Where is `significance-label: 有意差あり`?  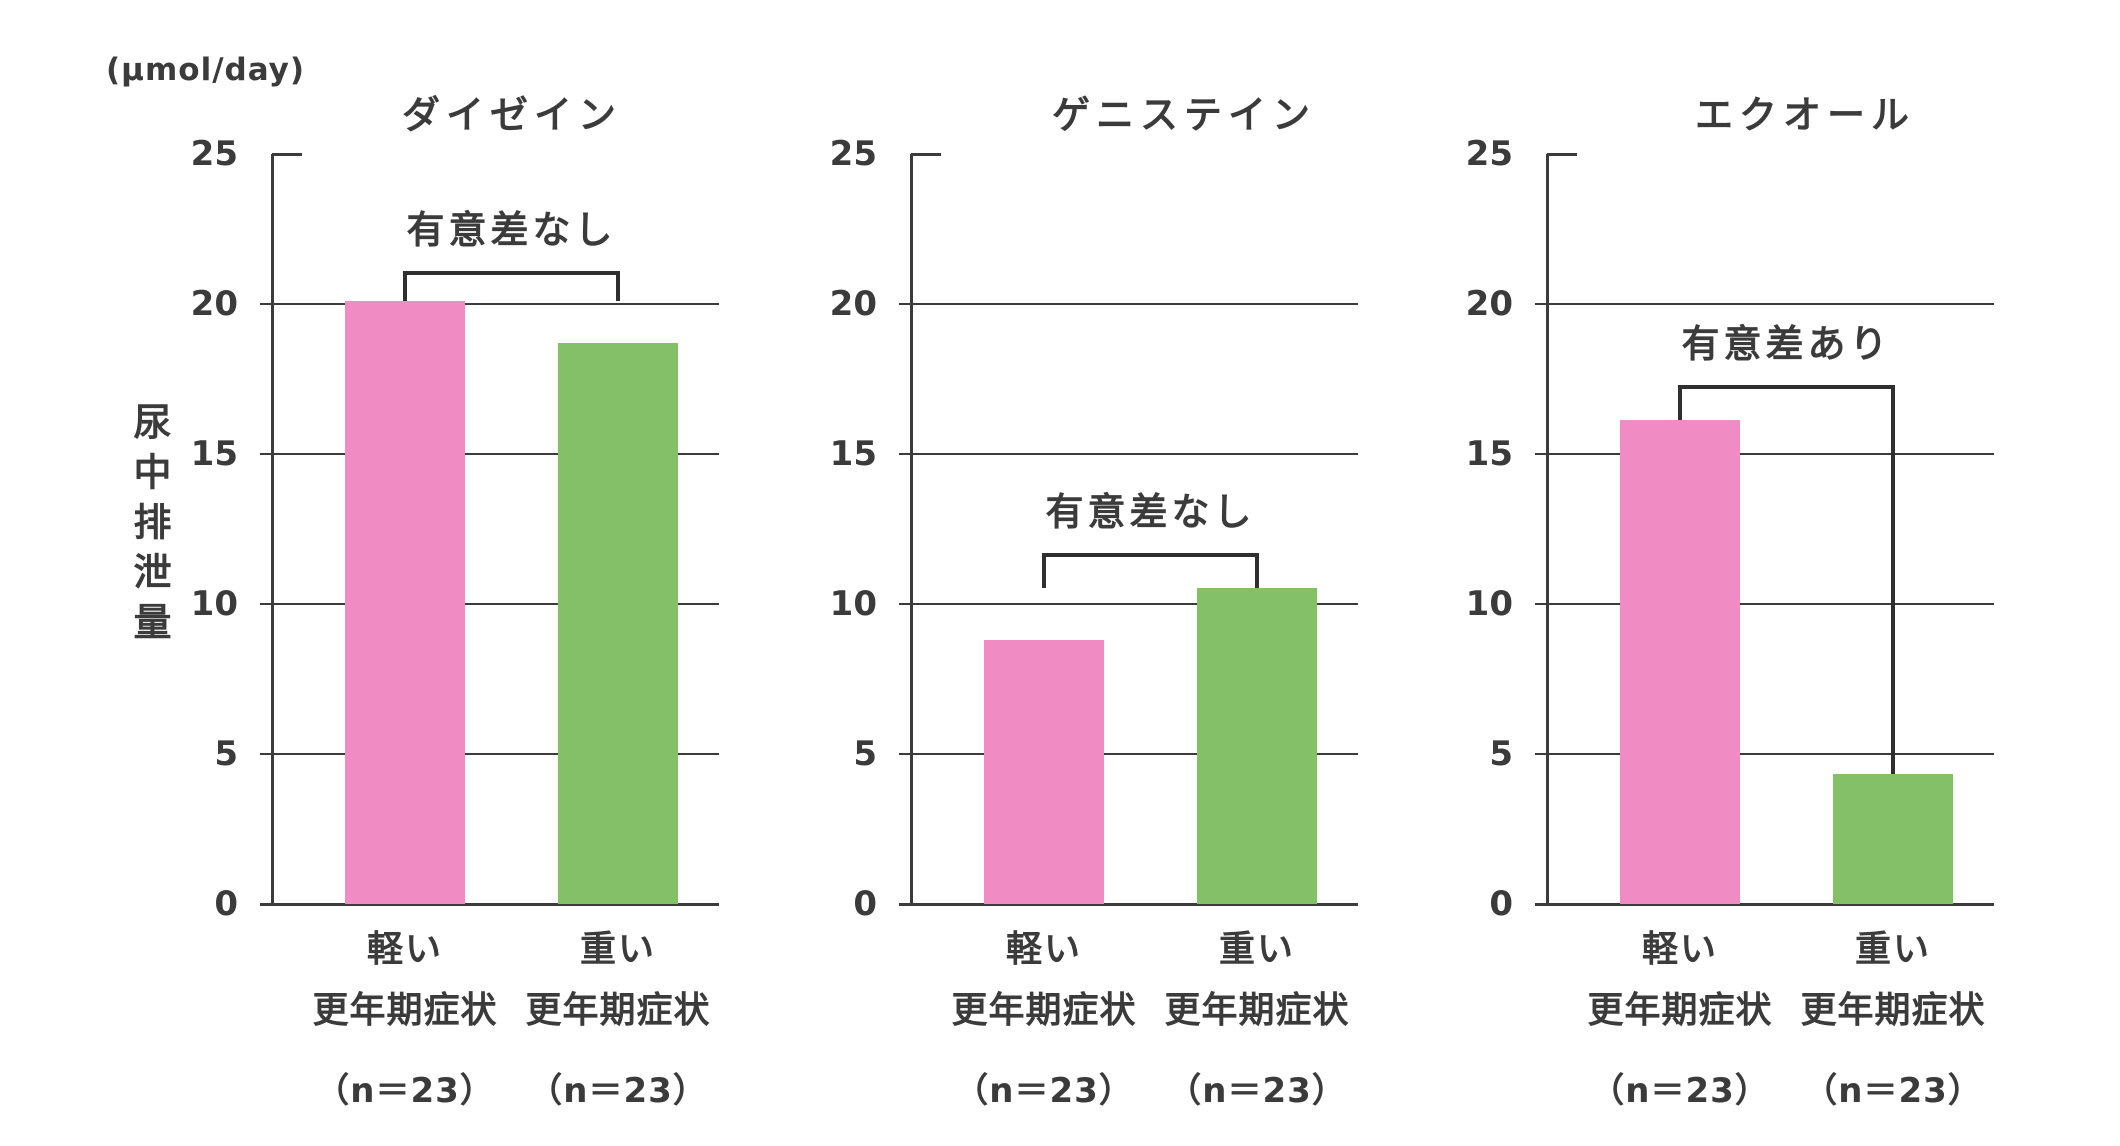
significance-label: 有意差あり is located at coordinates (1786, 344).